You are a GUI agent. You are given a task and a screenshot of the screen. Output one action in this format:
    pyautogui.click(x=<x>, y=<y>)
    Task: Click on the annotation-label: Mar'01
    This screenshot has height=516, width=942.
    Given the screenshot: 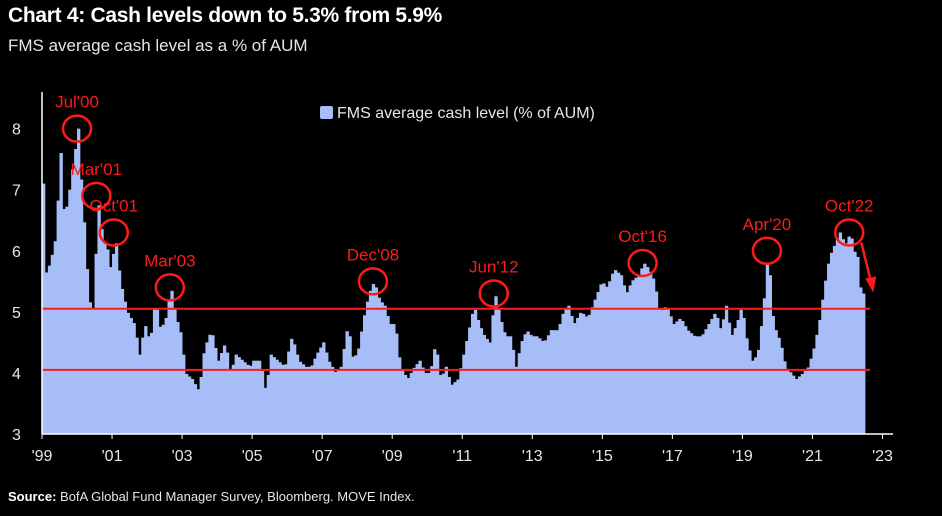 What is the action you would take?
    pyautogui.click(x=96, y=169)
    